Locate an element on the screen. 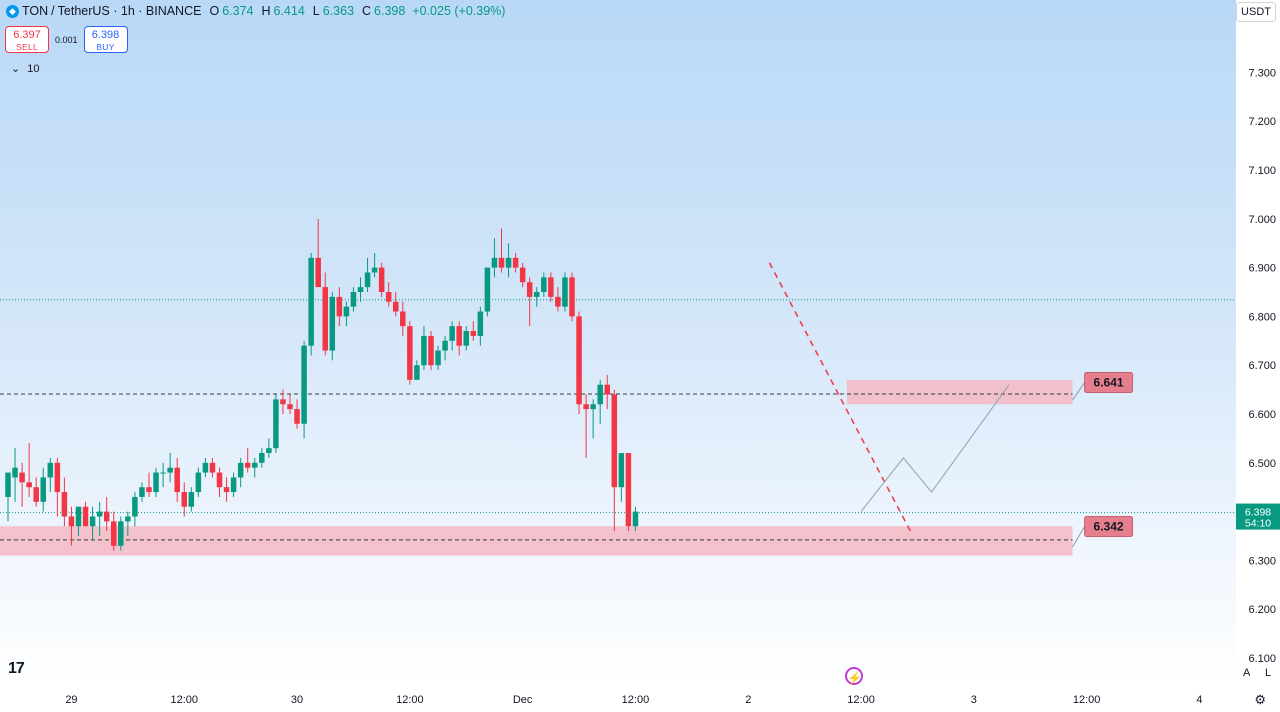  gear-icon: ⚙ is located at coordinates (1260, 699).